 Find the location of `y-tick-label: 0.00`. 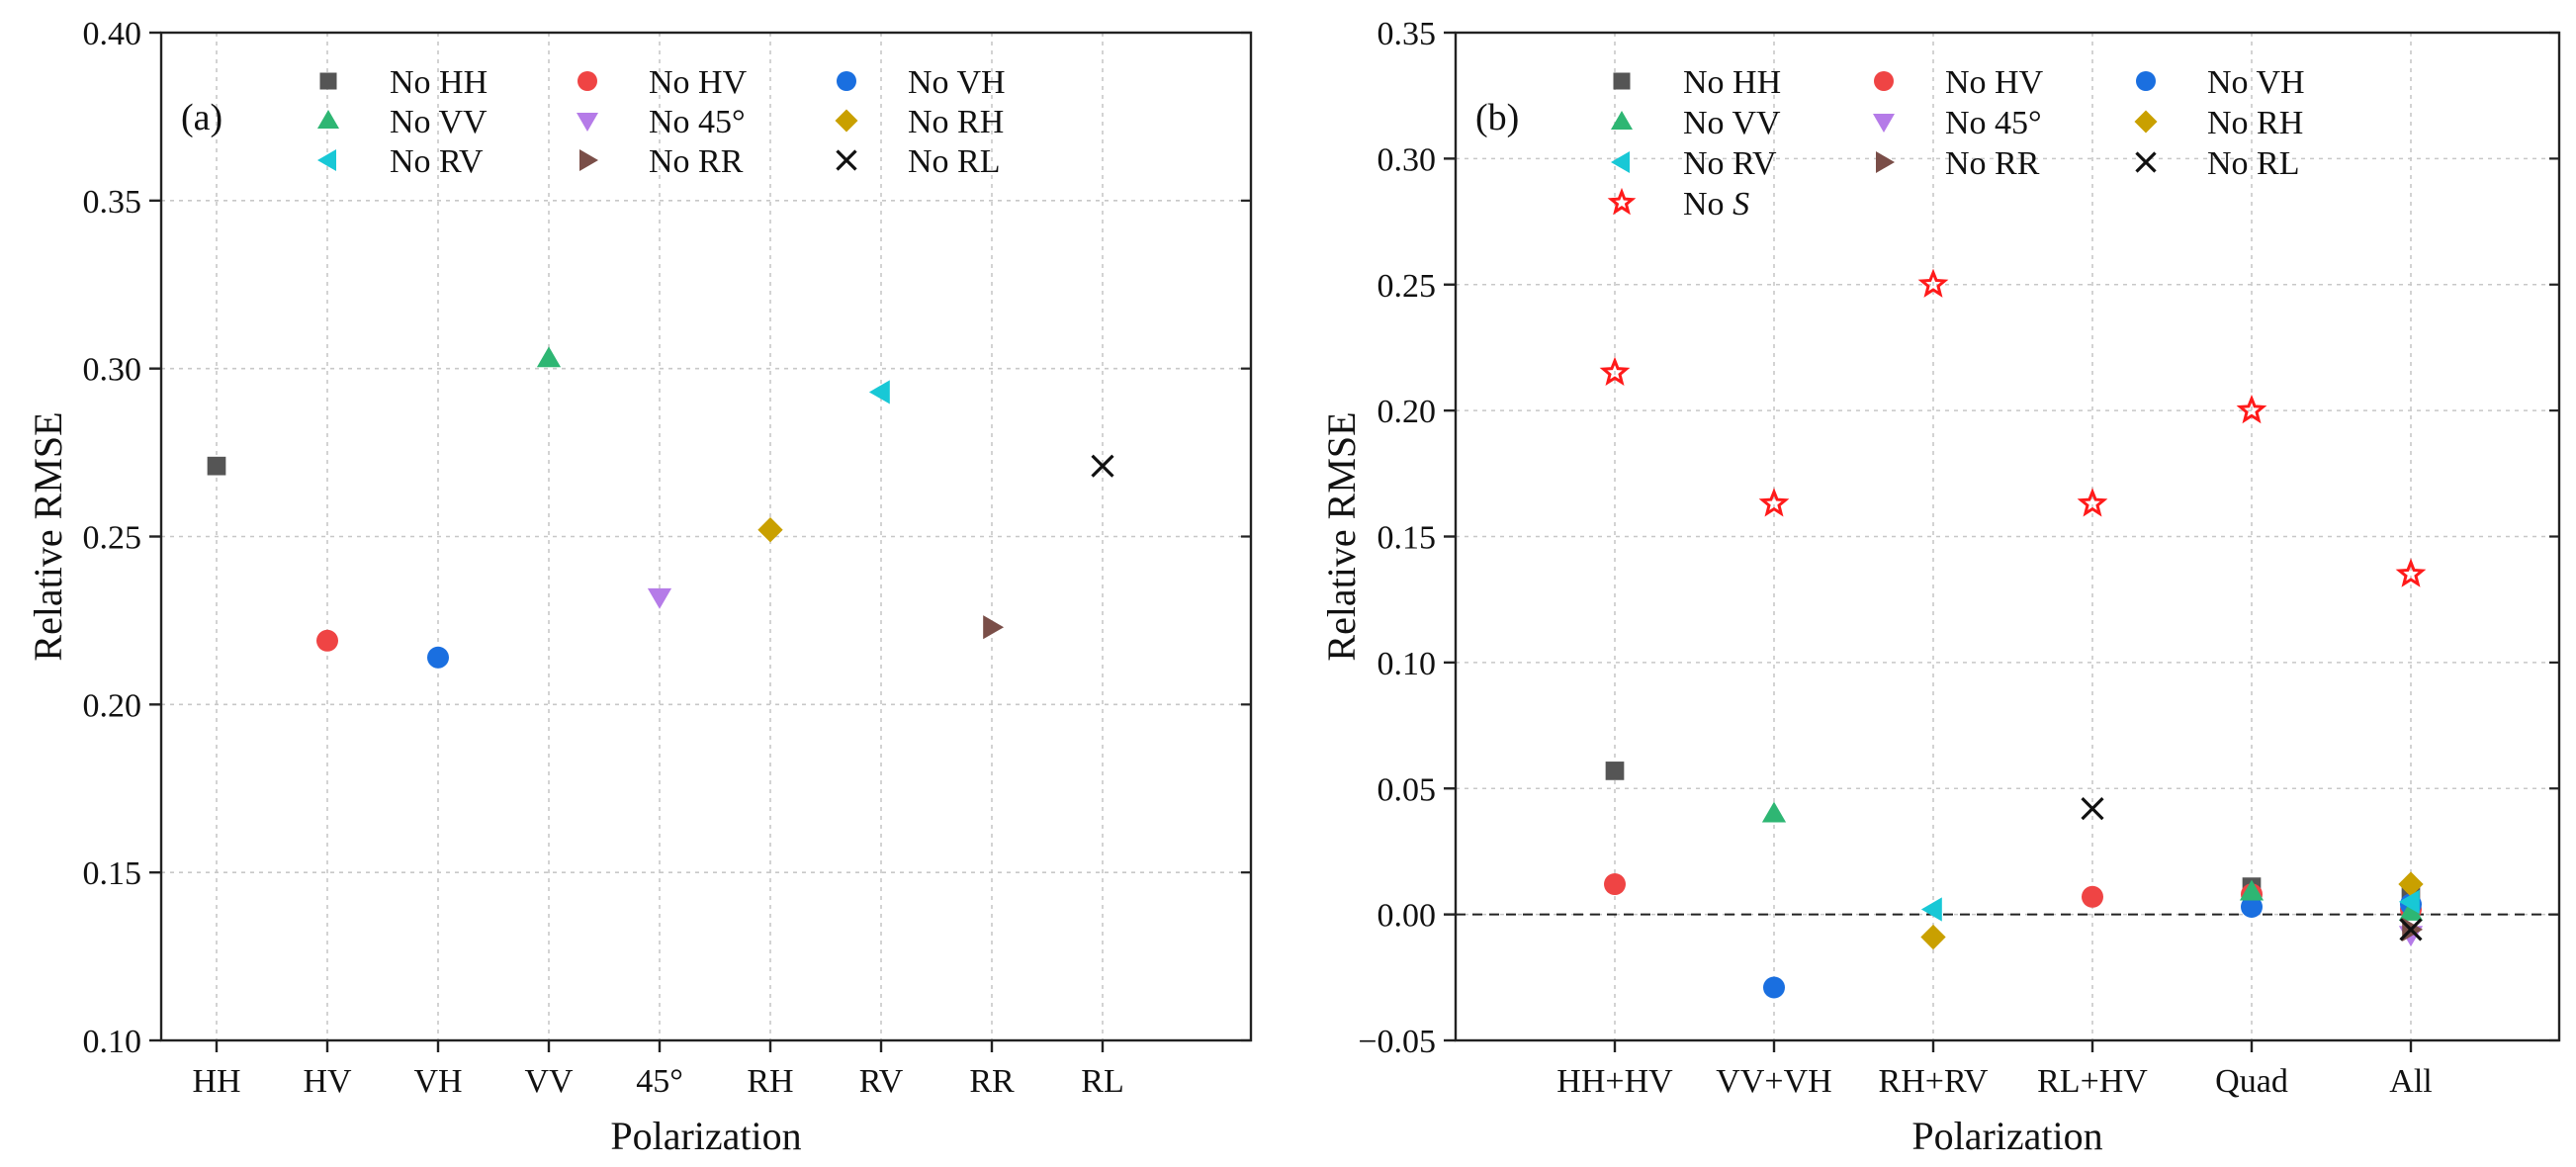

y-tick-label: 0.00 is located at coordinates (1407, 916).